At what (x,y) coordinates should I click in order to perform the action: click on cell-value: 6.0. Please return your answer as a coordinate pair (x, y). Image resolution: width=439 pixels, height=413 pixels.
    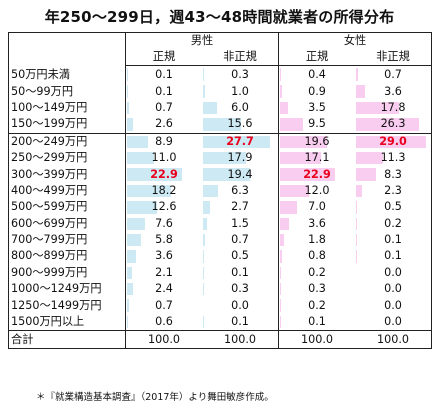
    Looking at the image, I should click on (240, 107).